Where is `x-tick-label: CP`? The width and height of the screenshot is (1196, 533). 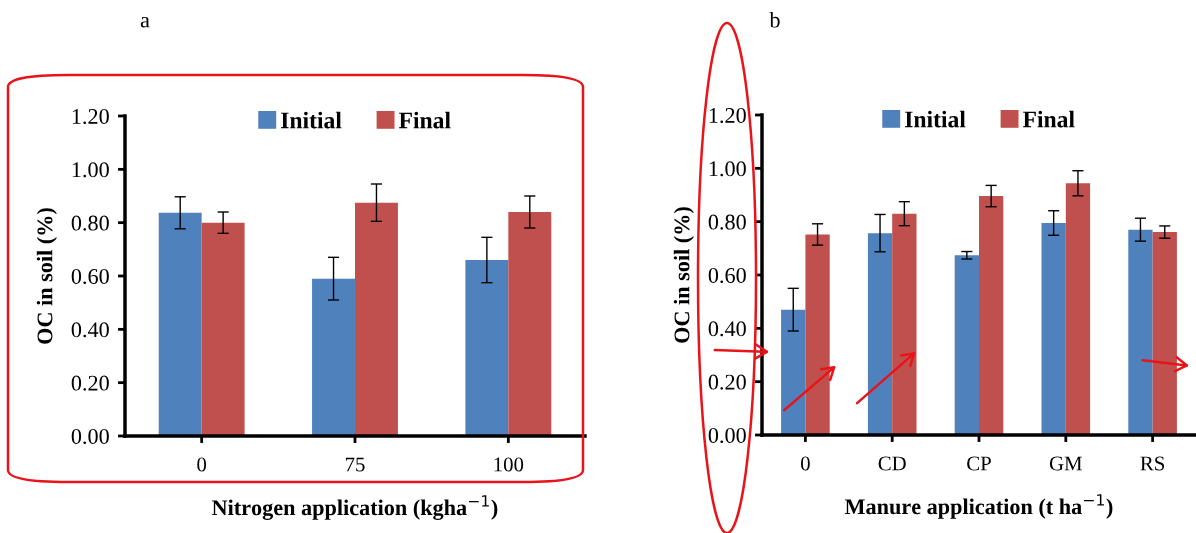 x-tick-label: CP is located at coordinates (979, 463).